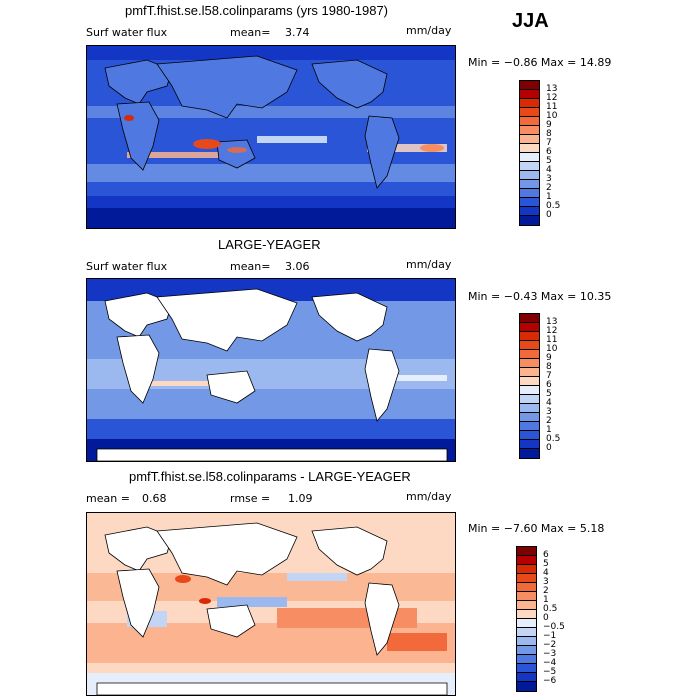  I want to click on panel-1-colorbar-label: 13, so click(552, 89).